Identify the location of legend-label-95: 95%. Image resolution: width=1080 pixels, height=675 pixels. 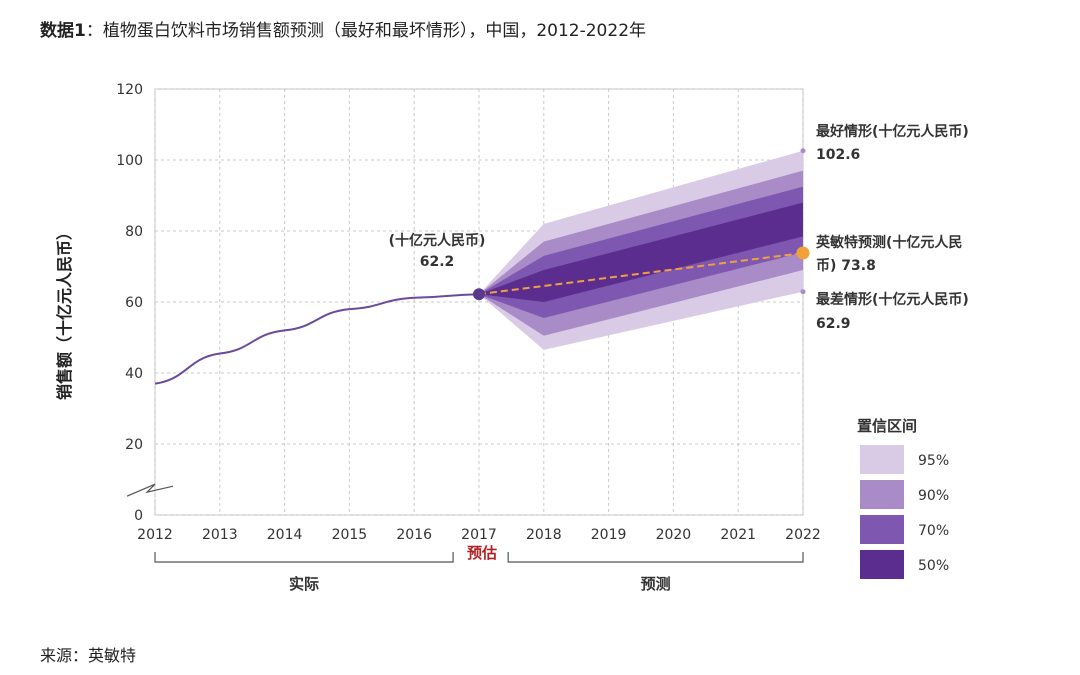
(933, 461).